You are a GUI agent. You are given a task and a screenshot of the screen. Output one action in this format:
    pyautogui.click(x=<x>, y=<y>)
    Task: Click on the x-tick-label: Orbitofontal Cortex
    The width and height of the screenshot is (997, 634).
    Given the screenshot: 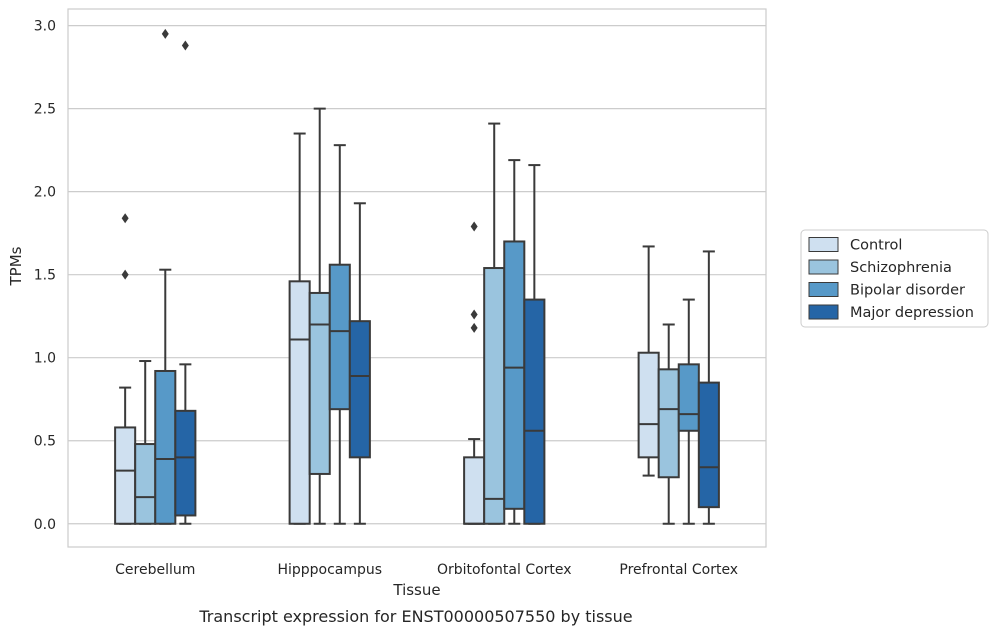 What is the action you would take?
    pyautogui.click(x=504, y=570)
    